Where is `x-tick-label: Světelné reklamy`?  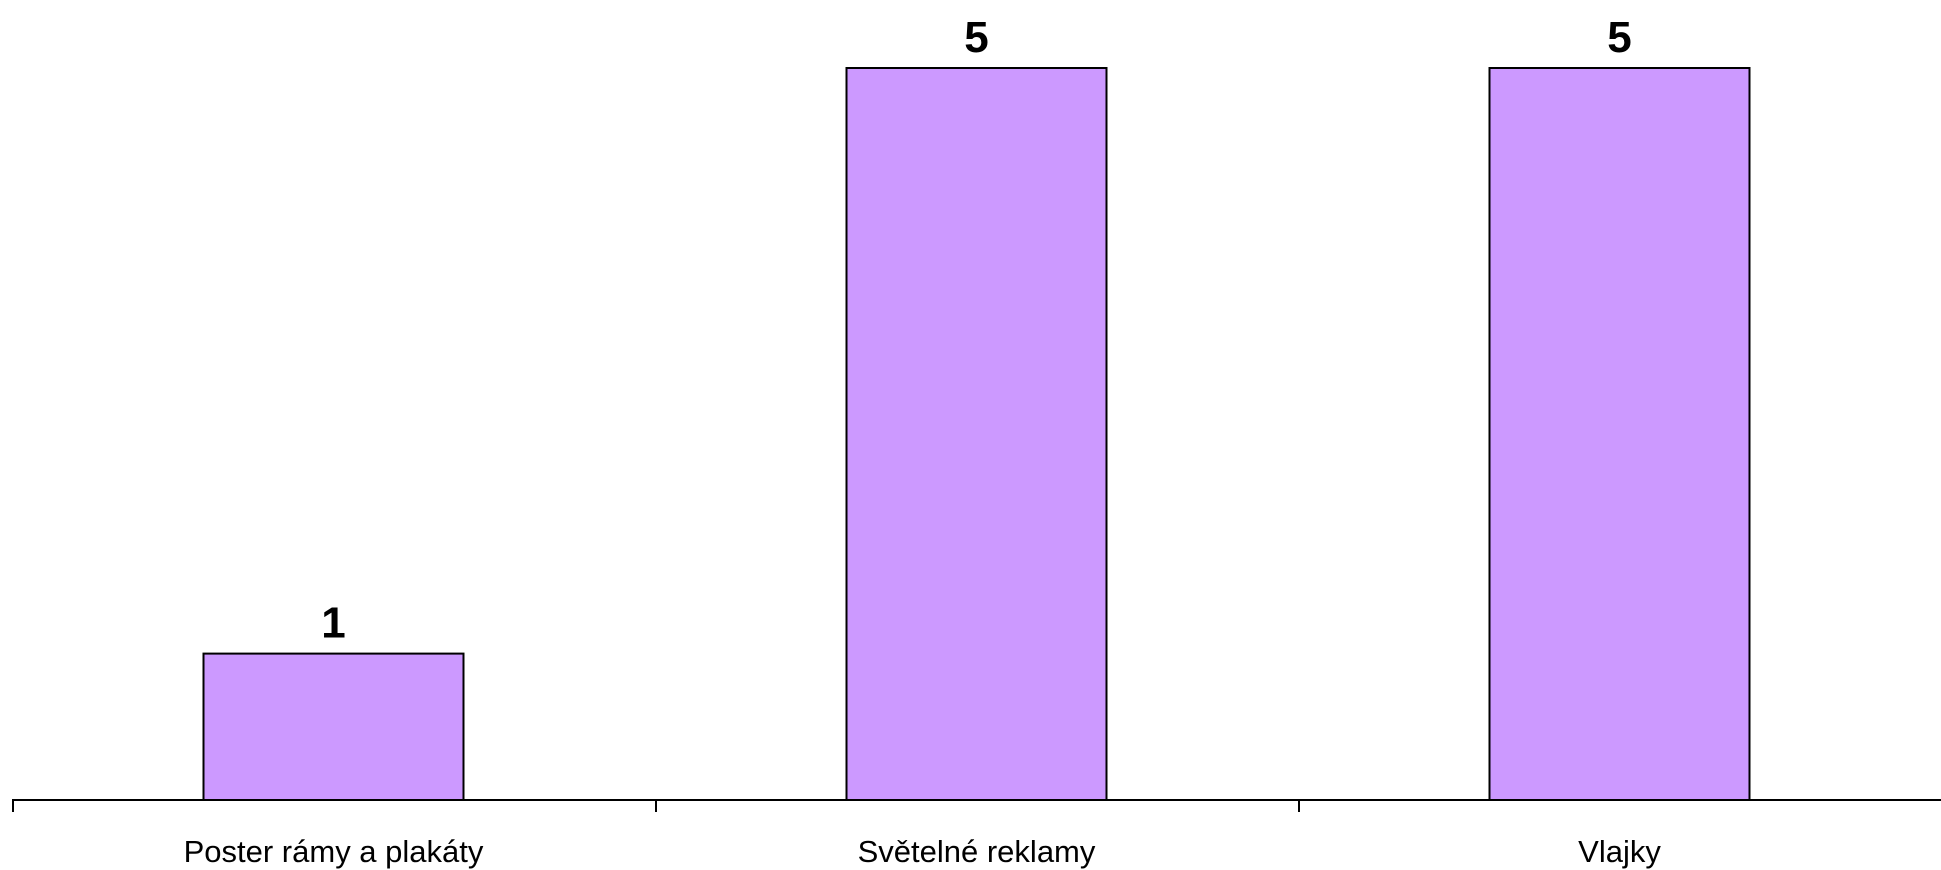 x-tick-label: Světelné reklamy is located at coordinates (977, 851).